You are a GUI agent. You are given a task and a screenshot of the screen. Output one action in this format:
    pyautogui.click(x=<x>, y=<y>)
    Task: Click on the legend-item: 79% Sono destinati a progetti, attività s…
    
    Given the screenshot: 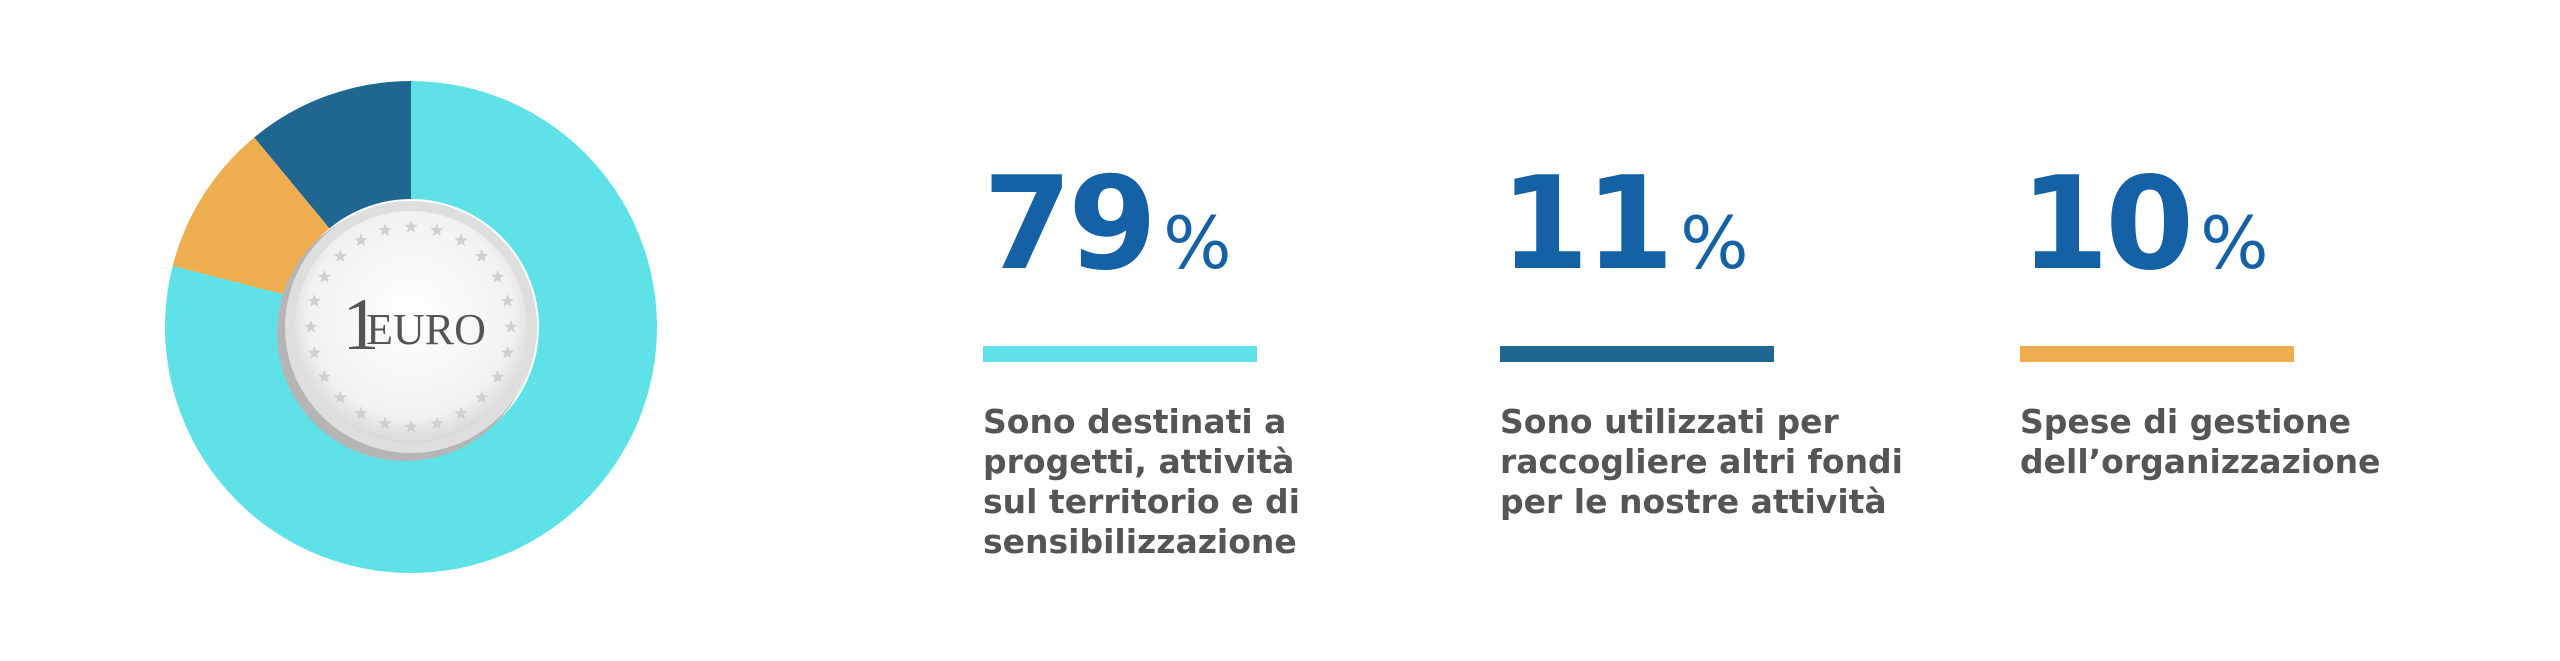 What is the action you would take?
    pyautogui.click(x=1223, y=356)
    